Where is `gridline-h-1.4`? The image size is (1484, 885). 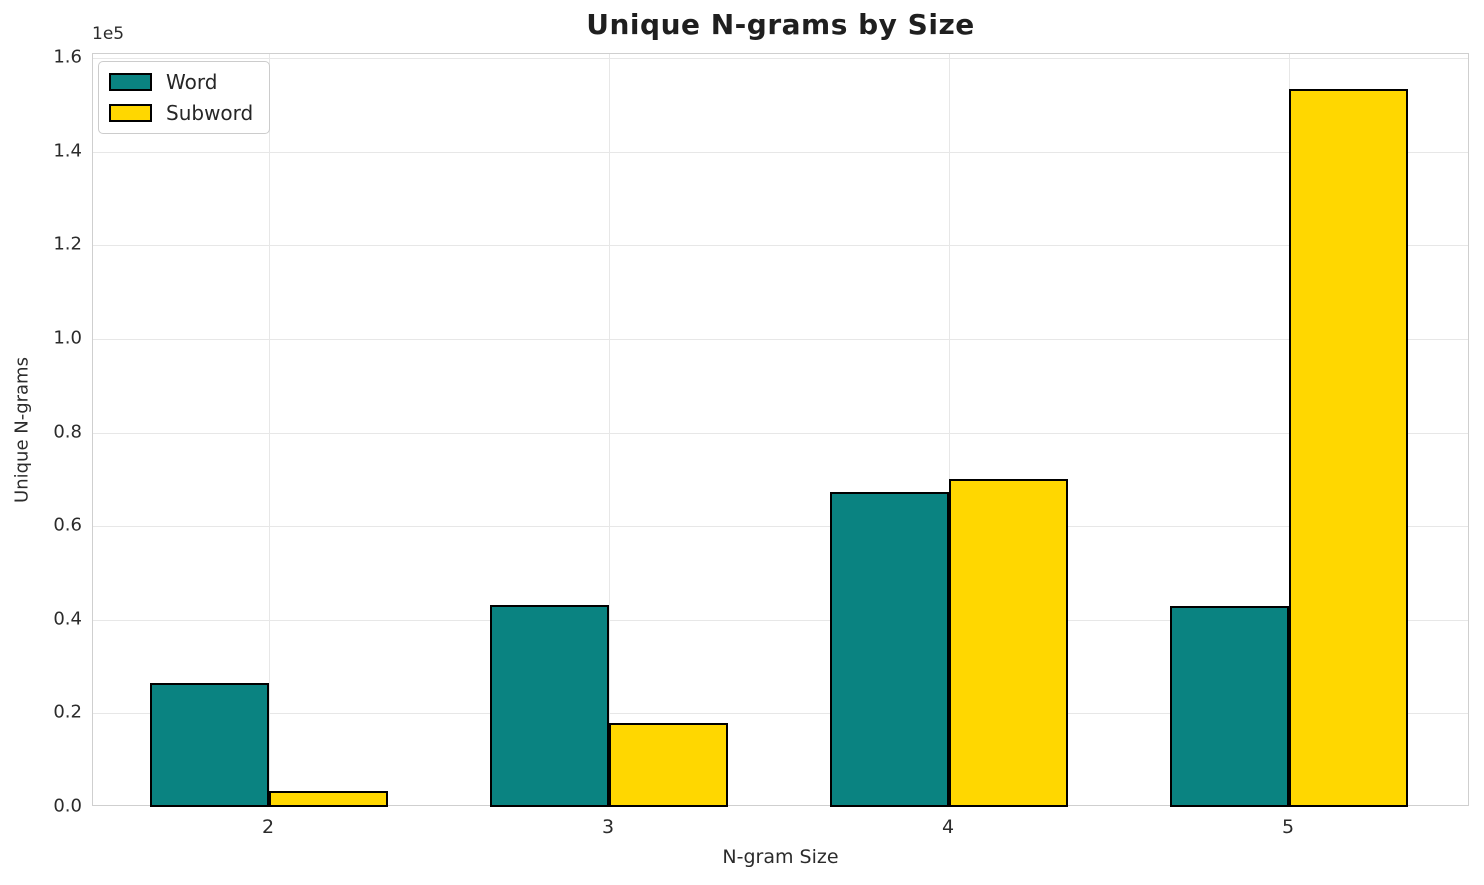 gridline-h-1.4 is located at coordinates (780, 152).